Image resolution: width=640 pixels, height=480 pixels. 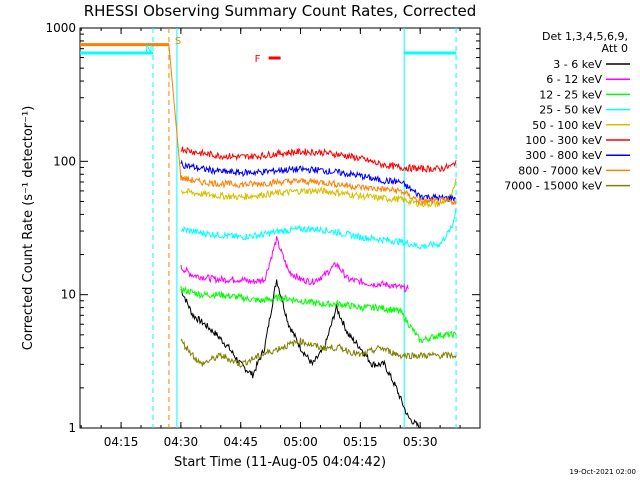 I want to click on legend-label-0: 3 - 6 keV, so click(x=577, y=64).